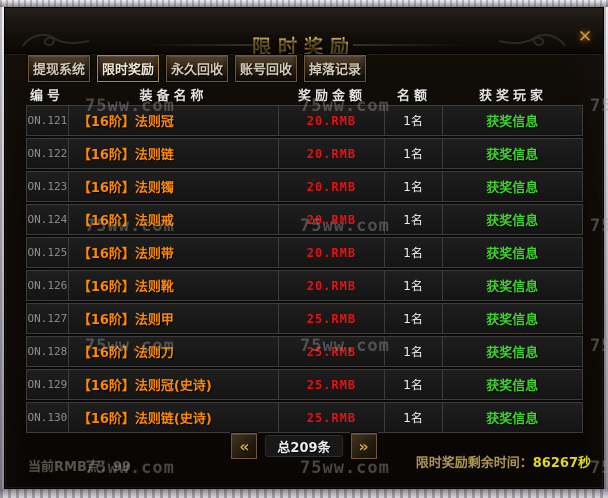 Image resolution: width=608 pixels, height=498 pixels. What do you see at coordinates (174, 120) in the screenshot?
I see `equipment-name: 【16阶】法则冠` at bounding box center [174, 120].